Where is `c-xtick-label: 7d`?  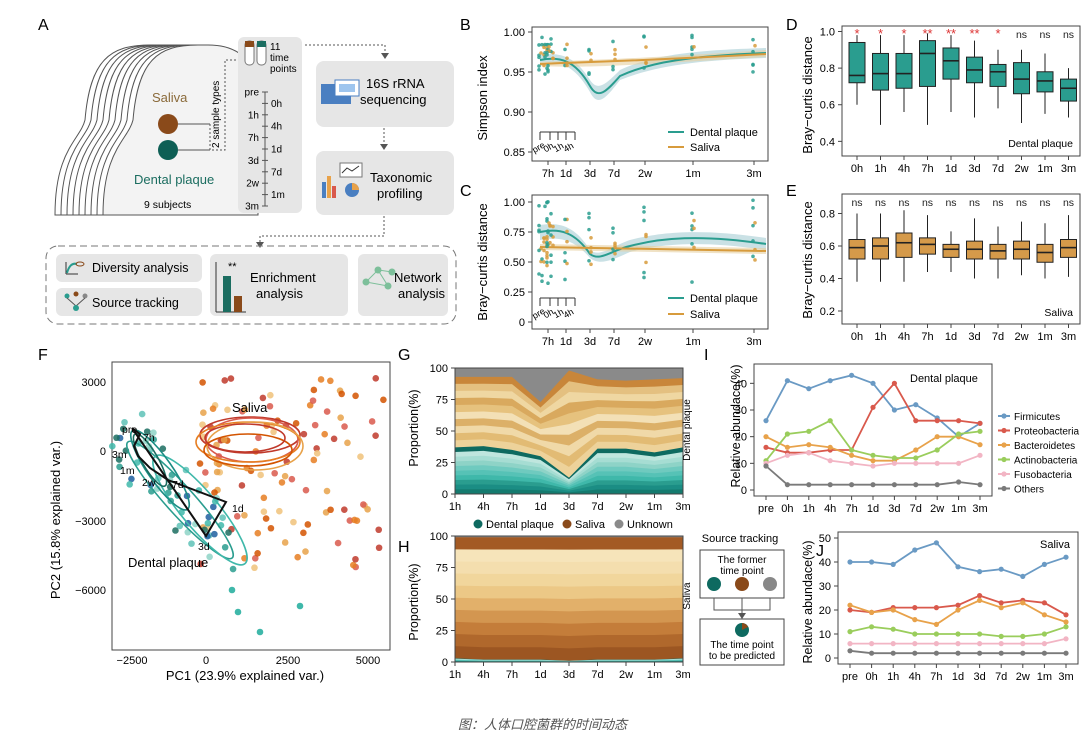
c-xtick-label: 7d is located at coordinates (614, 342).